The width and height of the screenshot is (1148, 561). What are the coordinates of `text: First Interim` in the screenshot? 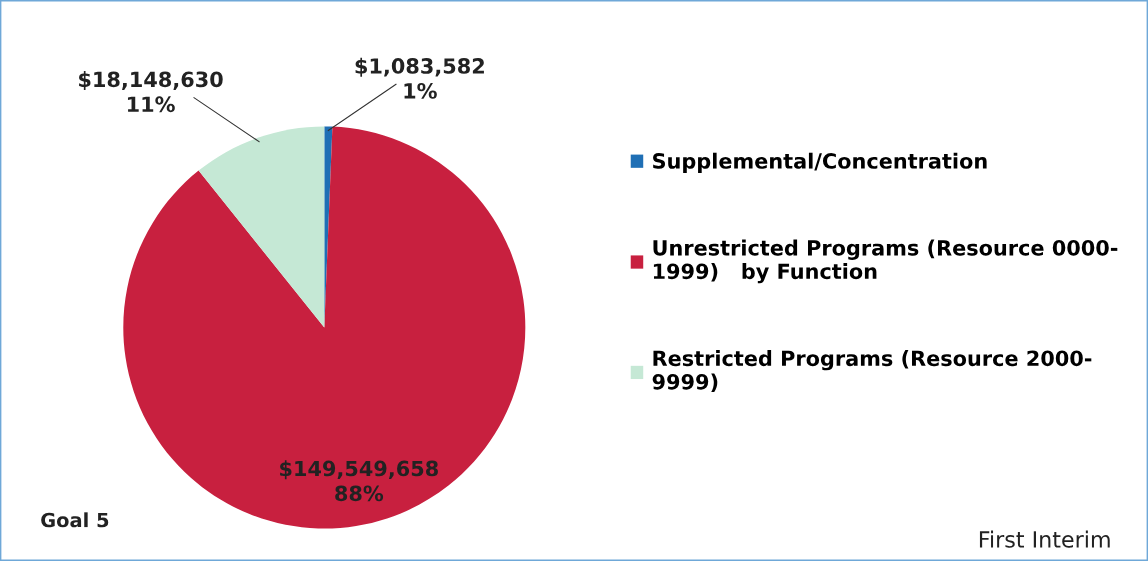 It's located at (1044, 539).